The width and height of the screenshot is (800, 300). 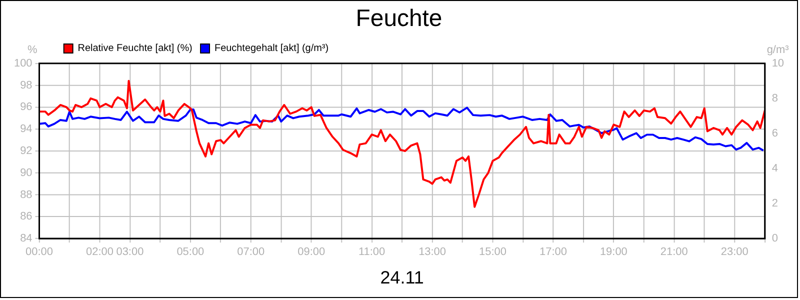 I want to click on y-tick-label: 94, so click(x=26, y=129).